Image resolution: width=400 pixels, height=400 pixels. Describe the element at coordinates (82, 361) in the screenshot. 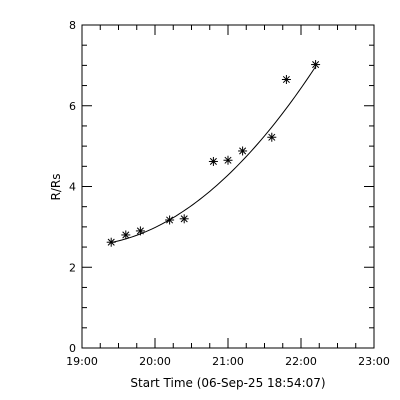

I see `x-tick-label: 19:00` at that location.